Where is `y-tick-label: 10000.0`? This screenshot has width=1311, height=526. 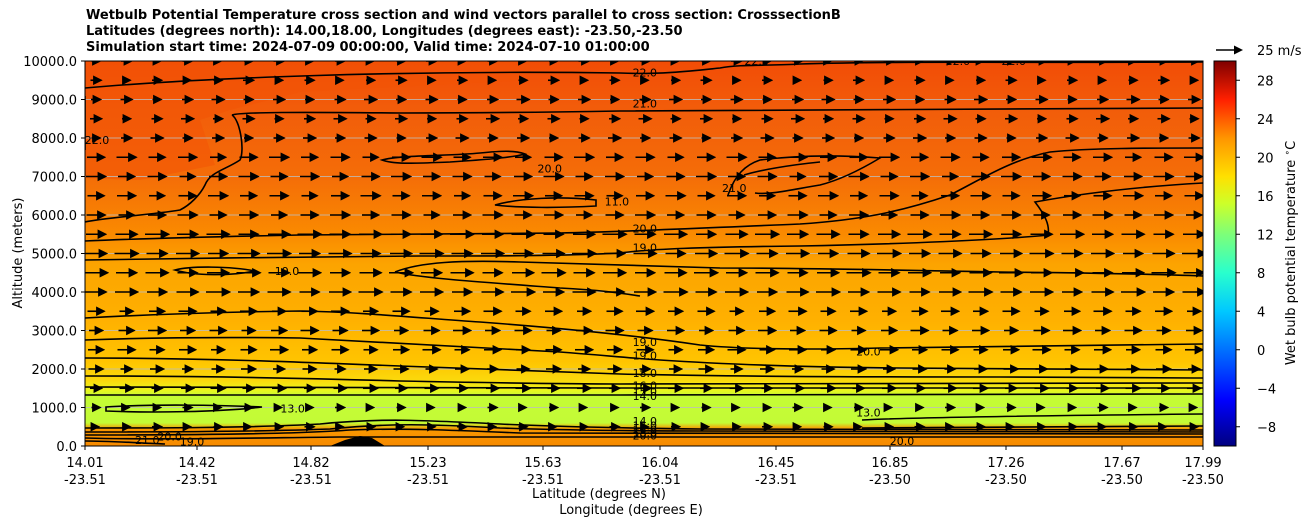 y-tick-label: 10000.0 is located at coordinates (50, 62).